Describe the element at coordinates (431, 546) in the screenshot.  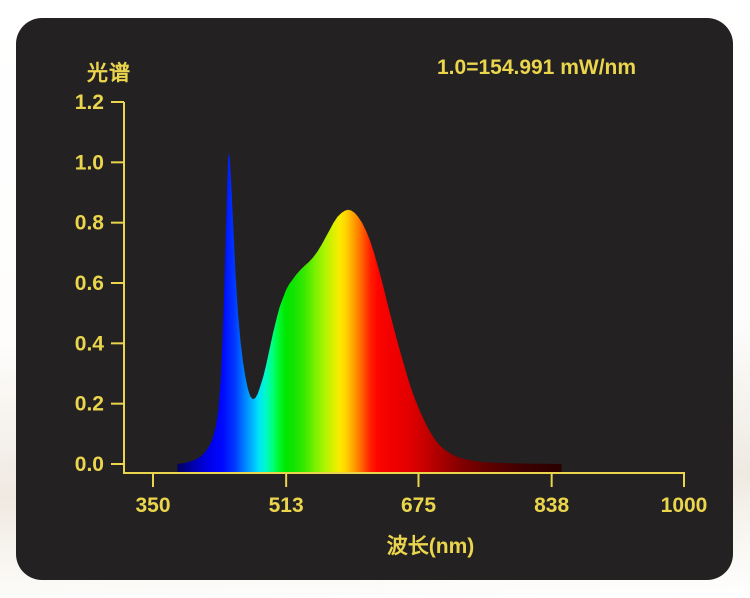
I see `x-axis-title: 波长(nm)` at that location.